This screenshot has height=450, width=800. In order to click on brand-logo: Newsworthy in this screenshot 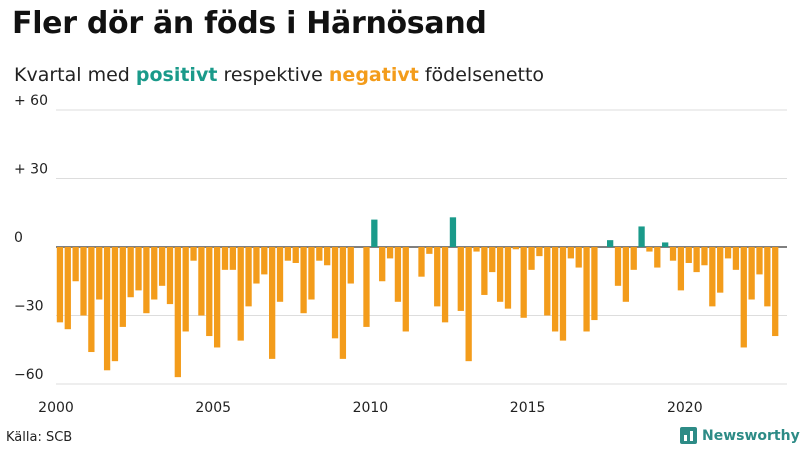, I will do `click(740, 435)`.